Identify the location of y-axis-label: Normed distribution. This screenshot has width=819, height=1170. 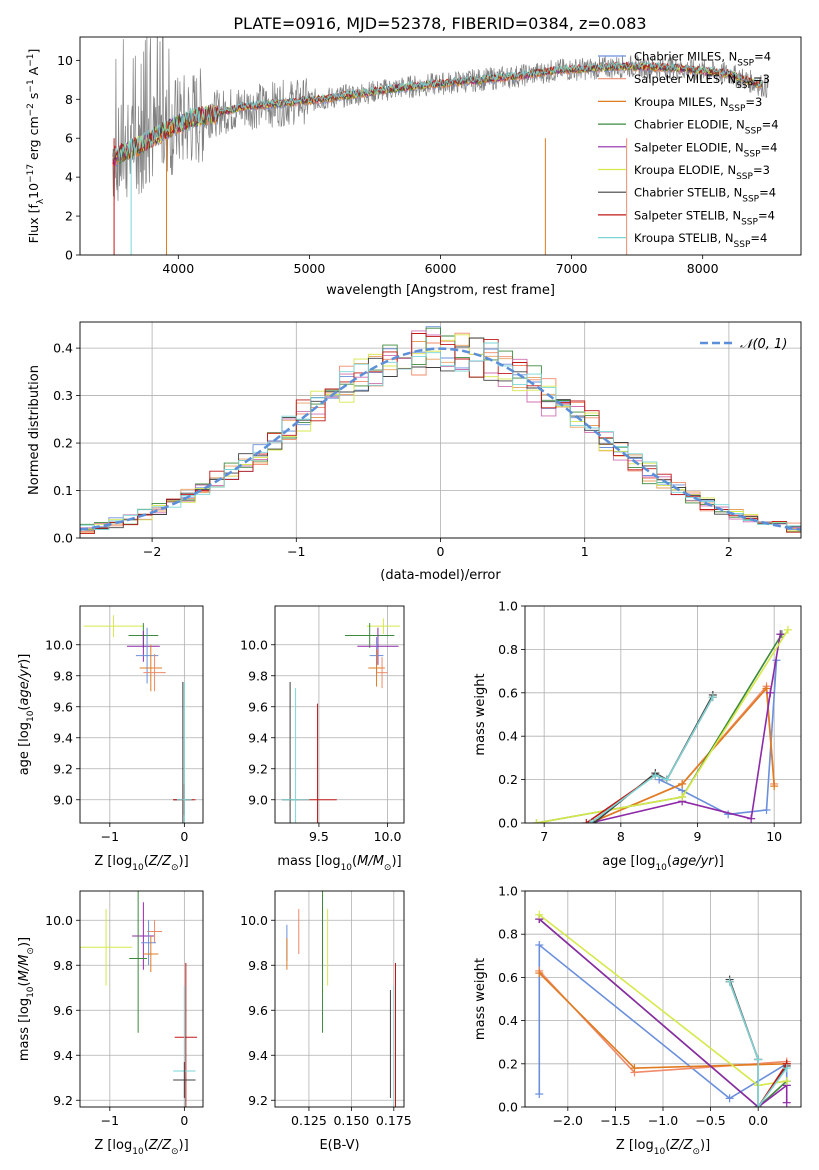
(34, 430).